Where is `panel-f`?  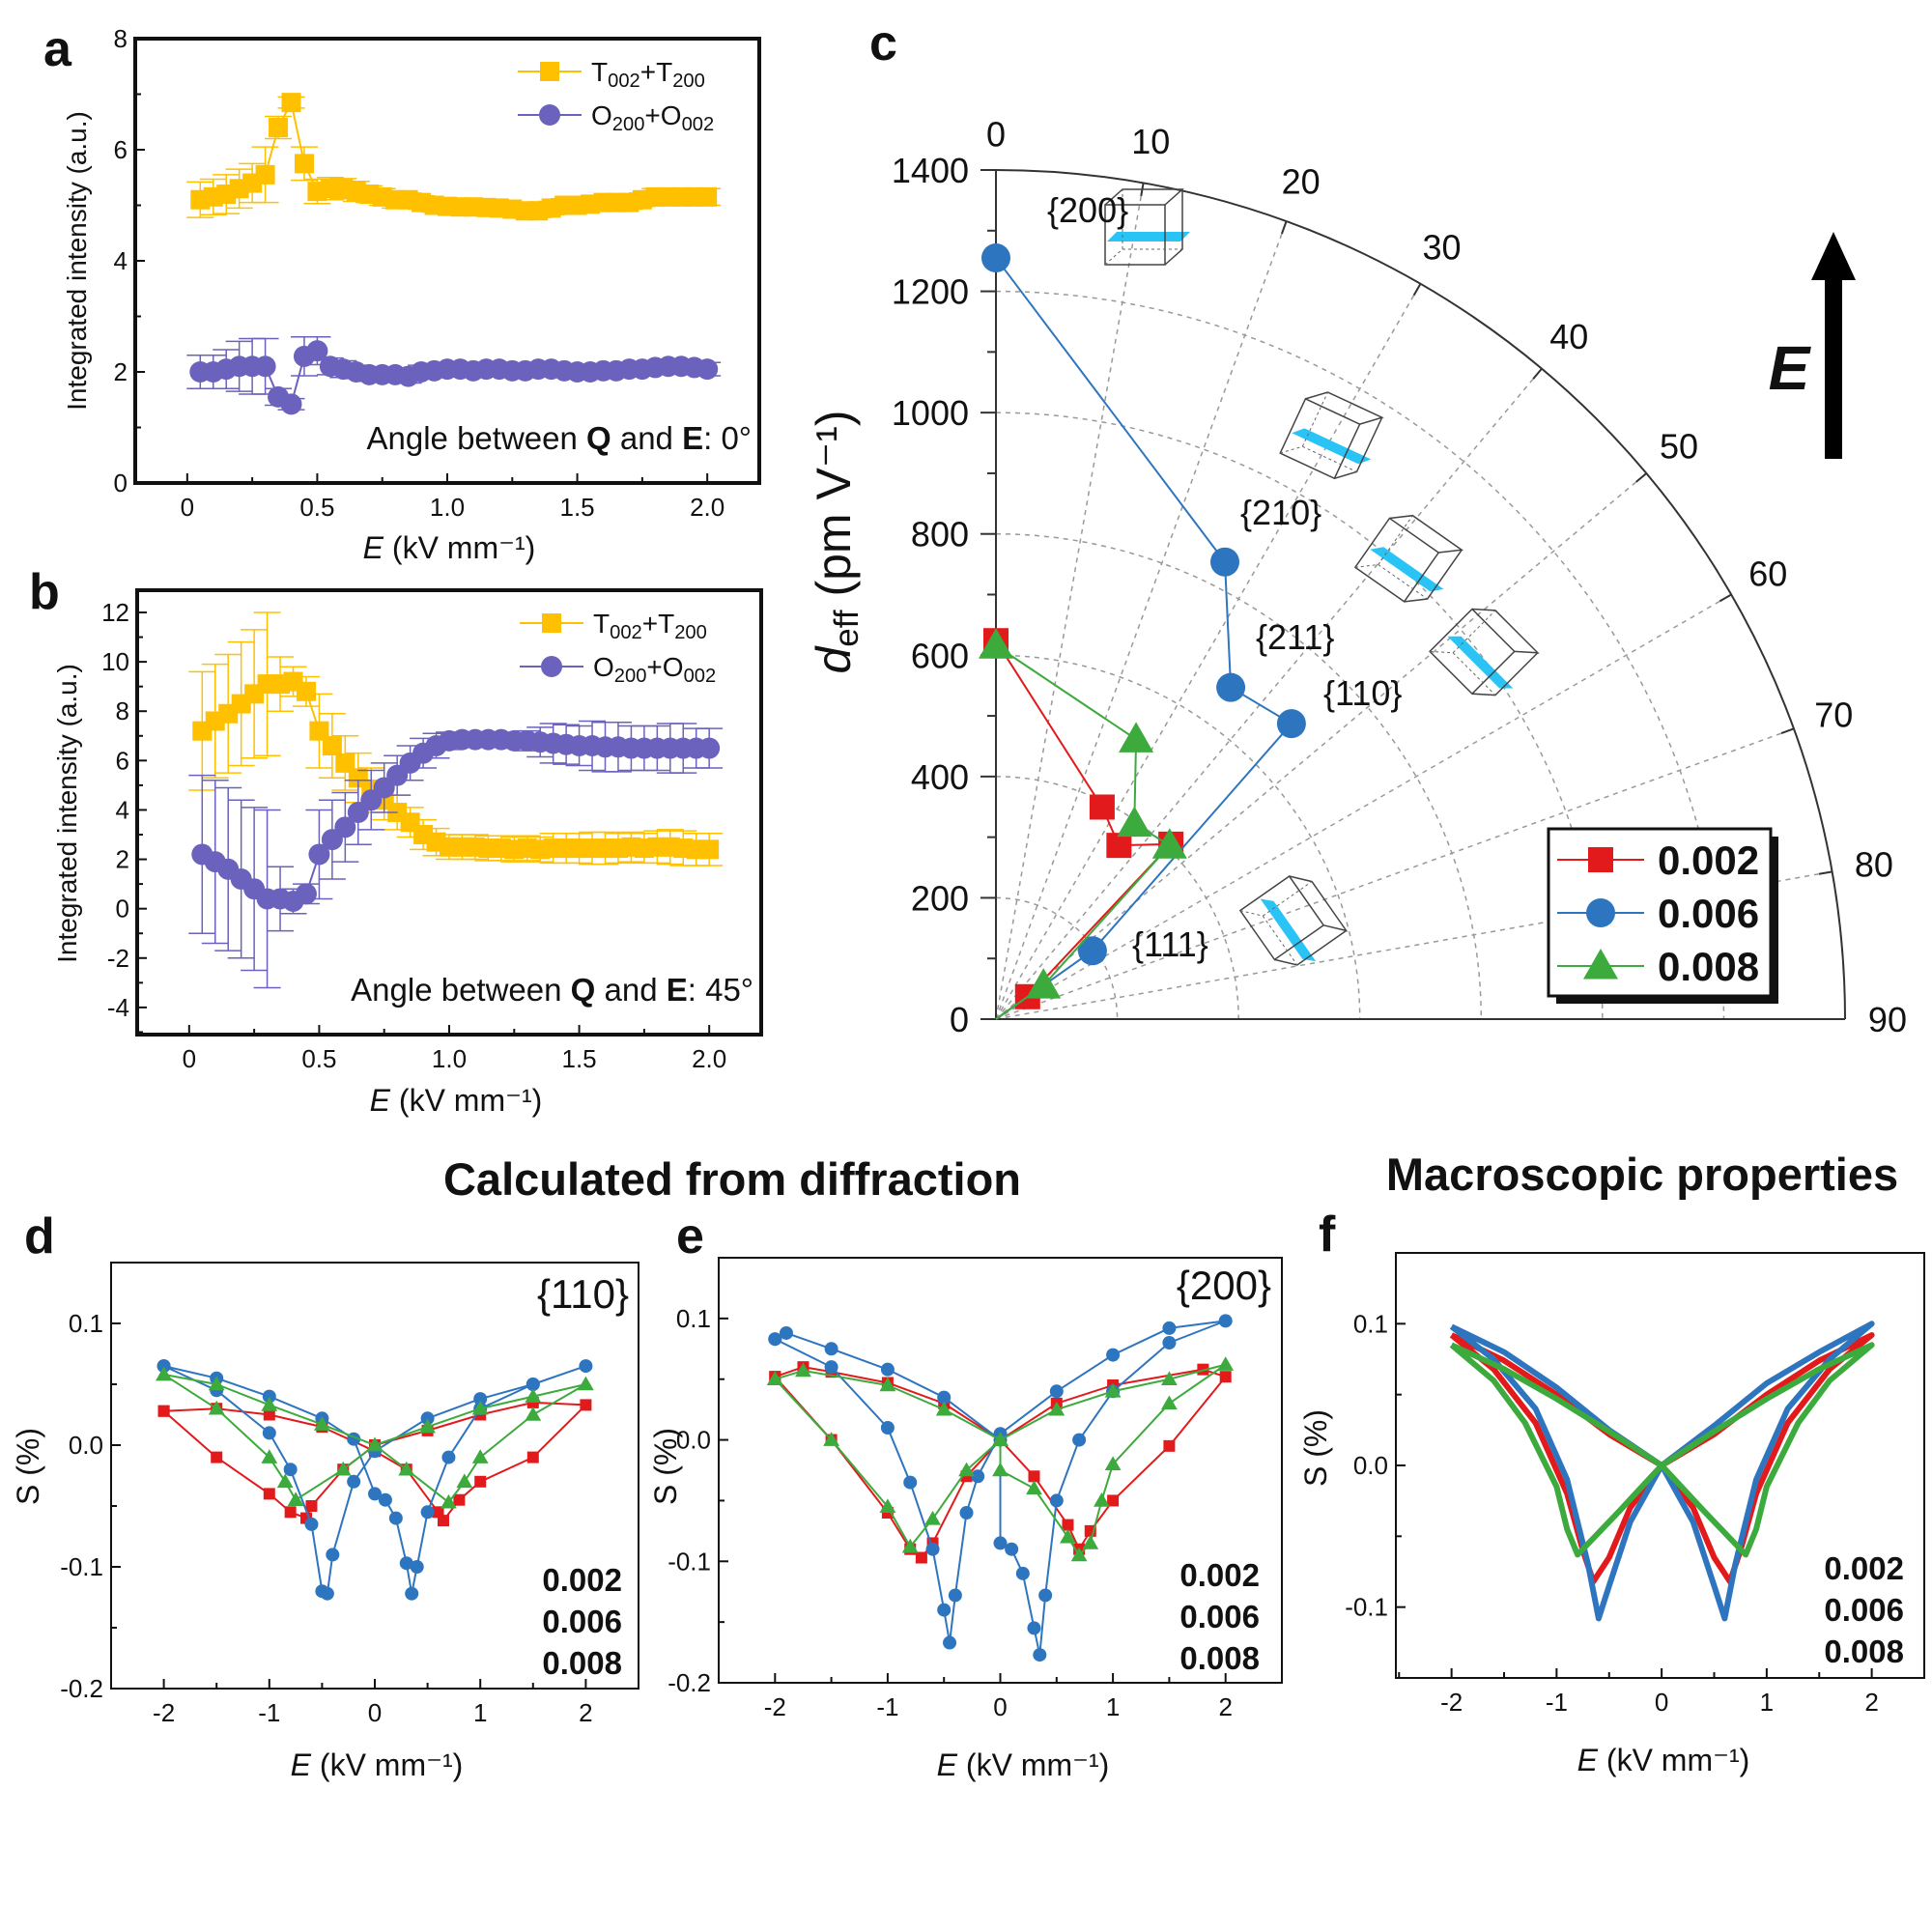
panel-f is located at coordinates (1660, 1465).